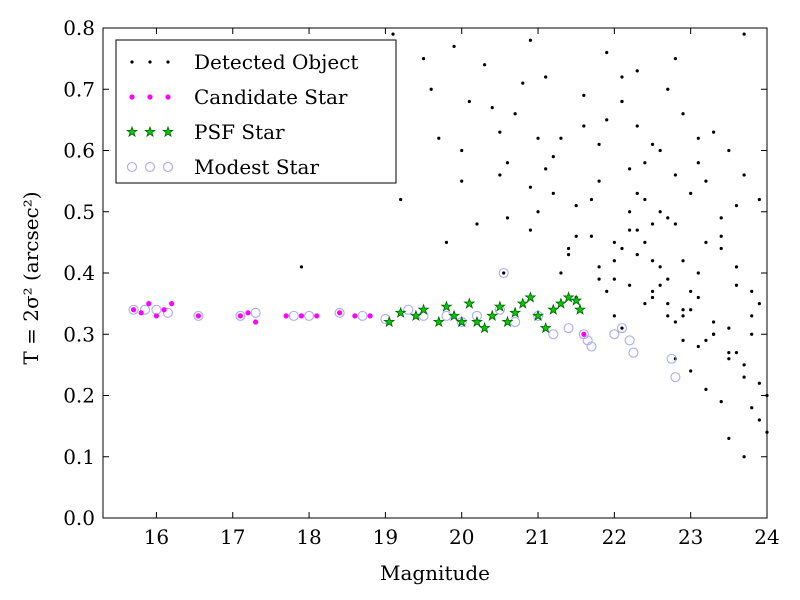 The image size is (800, 600). Describe the element at coordinates (31, 277) in the screenshot. I see `y-axis-label: T = 2σ² (arcsec²)` at that location.